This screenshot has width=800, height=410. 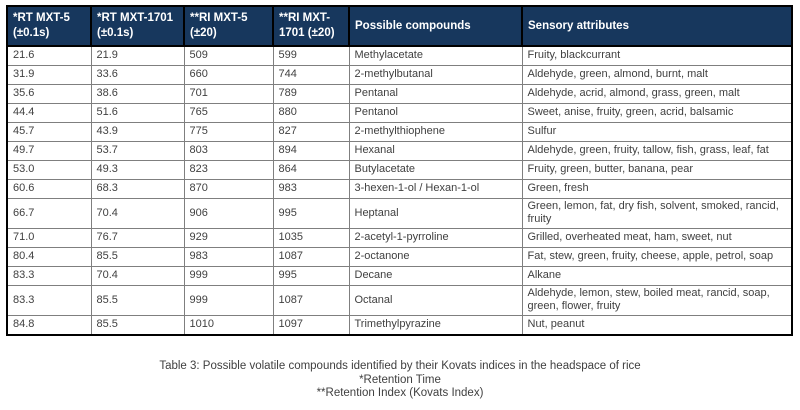 What do you see at coordinates (435, 55) in the screenshot?
I see `cell-compound: Methylacetate` at bounding box center [435, 55].